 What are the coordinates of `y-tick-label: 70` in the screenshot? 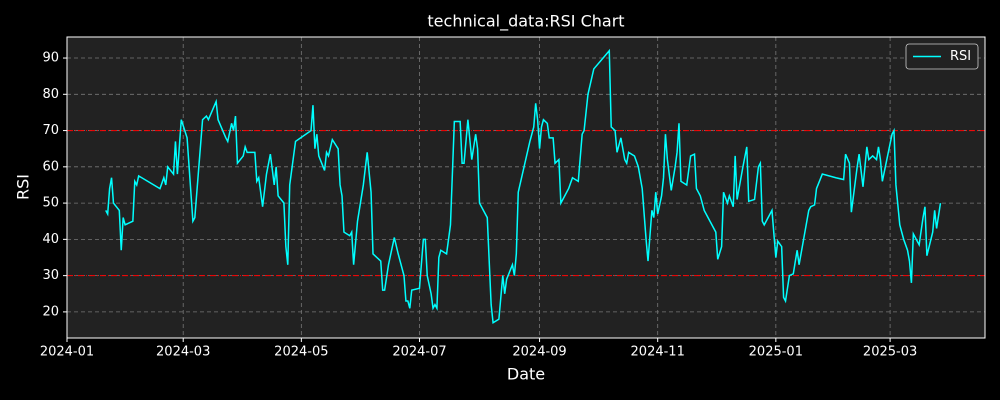 It's located at (50, 130).